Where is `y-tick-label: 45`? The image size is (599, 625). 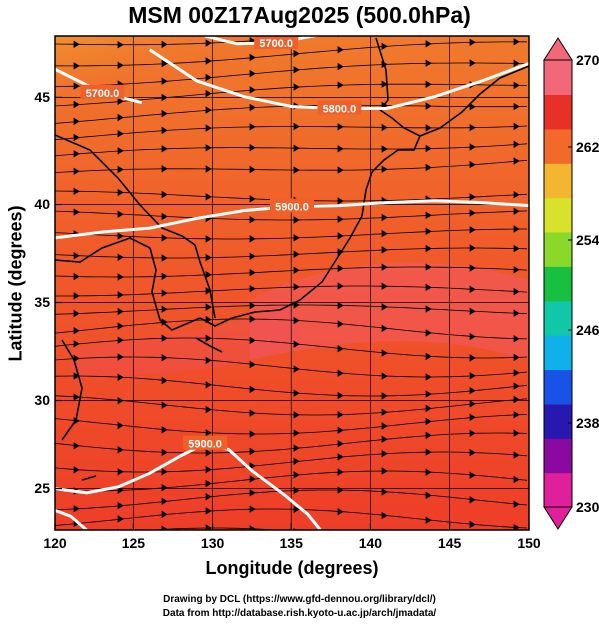
y-tick-label: 45 is located at coordinates (42, 97).